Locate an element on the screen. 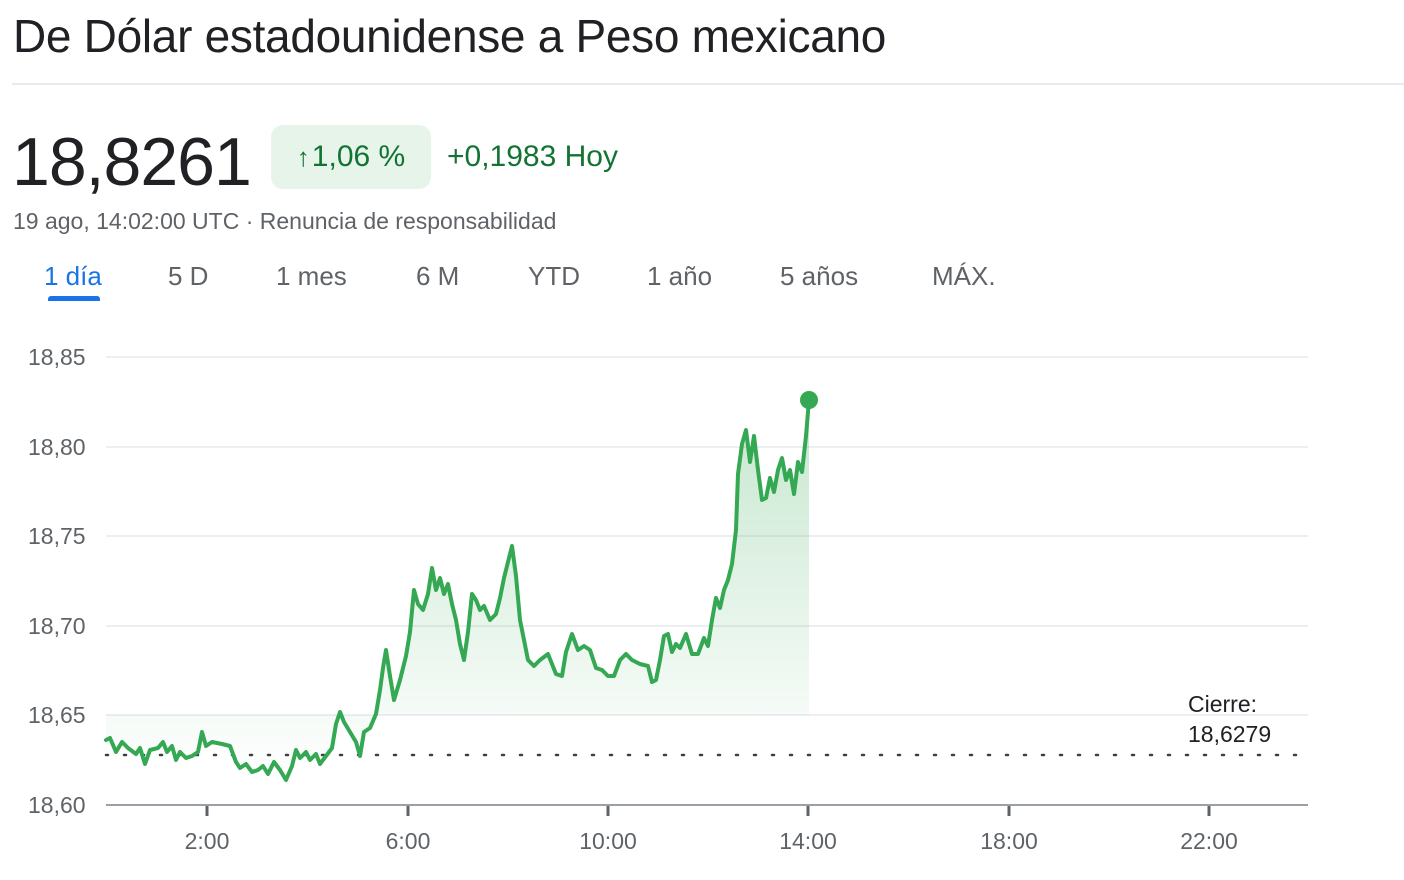  tab-1-dia: 1 día is located at coordinates (73, 276).